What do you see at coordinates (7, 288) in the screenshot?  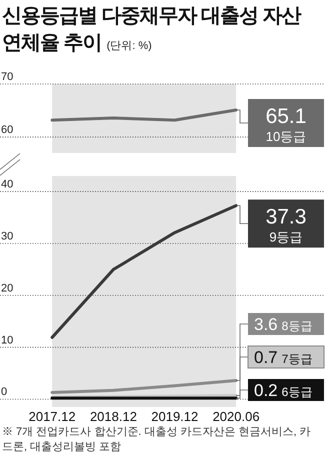 I see `y-tick-label: 20` at bounding box center [7, 288].